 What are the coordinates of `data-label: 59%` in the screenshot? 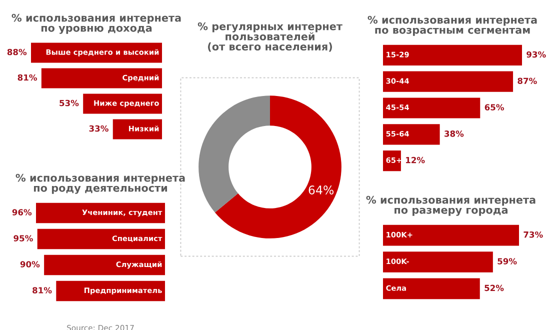 It's located at (507, 261).